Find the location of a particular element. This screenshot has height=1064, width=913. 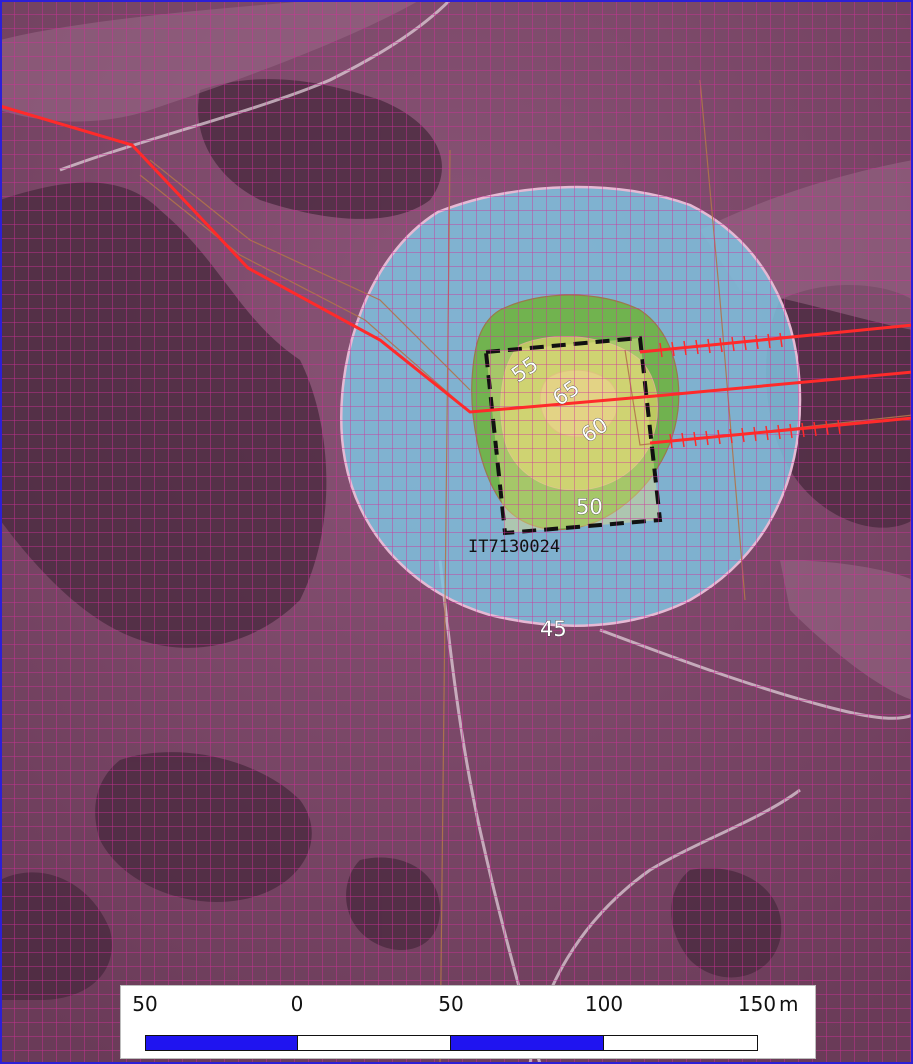

corridor-hatching is located at coordinates (750, 390).